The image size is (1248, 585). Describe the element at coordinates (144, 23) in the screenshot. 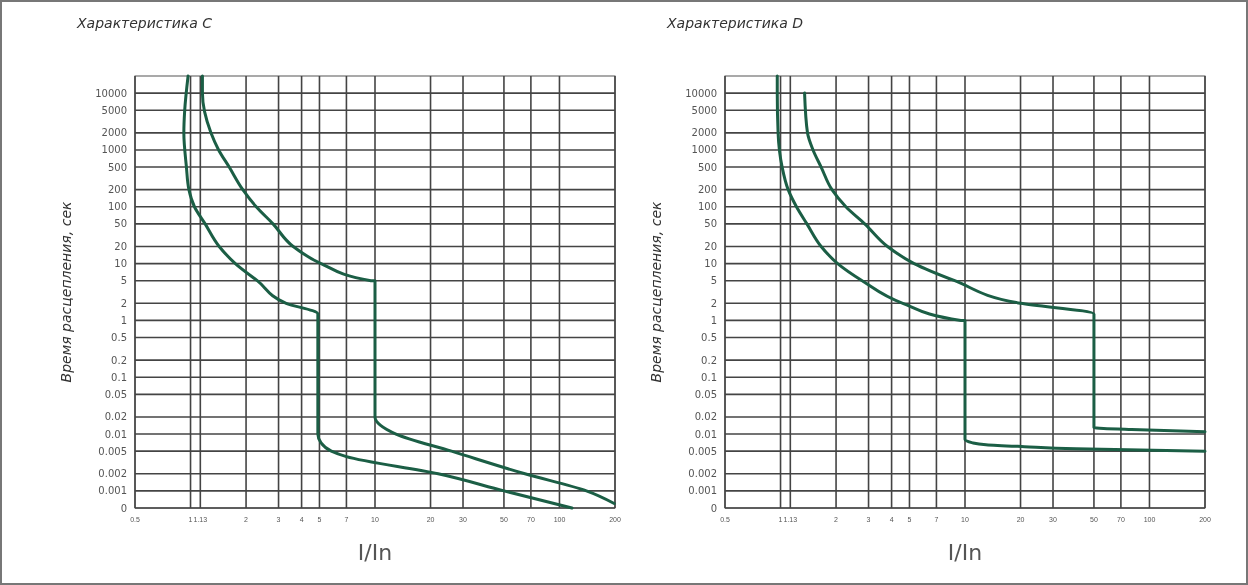

I see `chart-title: Характеристика C` at that location.